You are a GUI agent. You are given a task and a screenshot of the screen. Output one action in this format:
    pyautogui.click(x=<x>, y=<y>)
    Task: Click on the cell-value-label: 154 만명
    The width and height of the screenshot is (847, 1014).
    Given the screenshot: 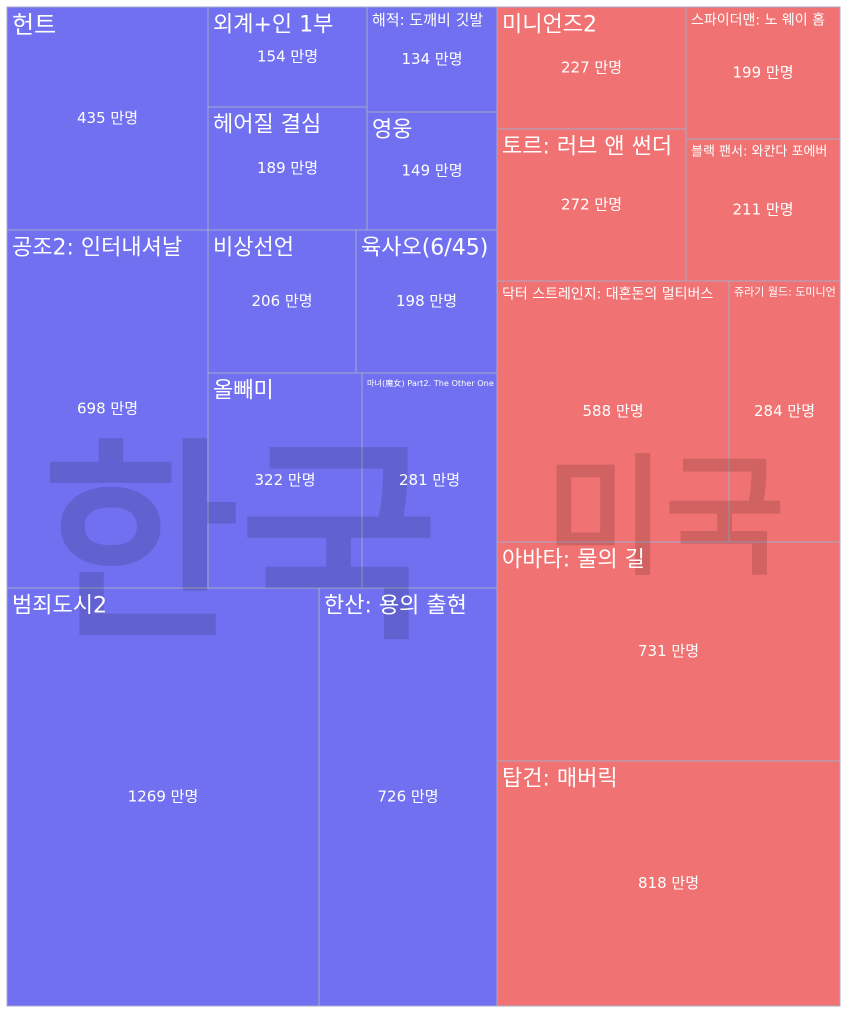 What is the action you would take?
    pyautogui.click(x=287, y=57)
    